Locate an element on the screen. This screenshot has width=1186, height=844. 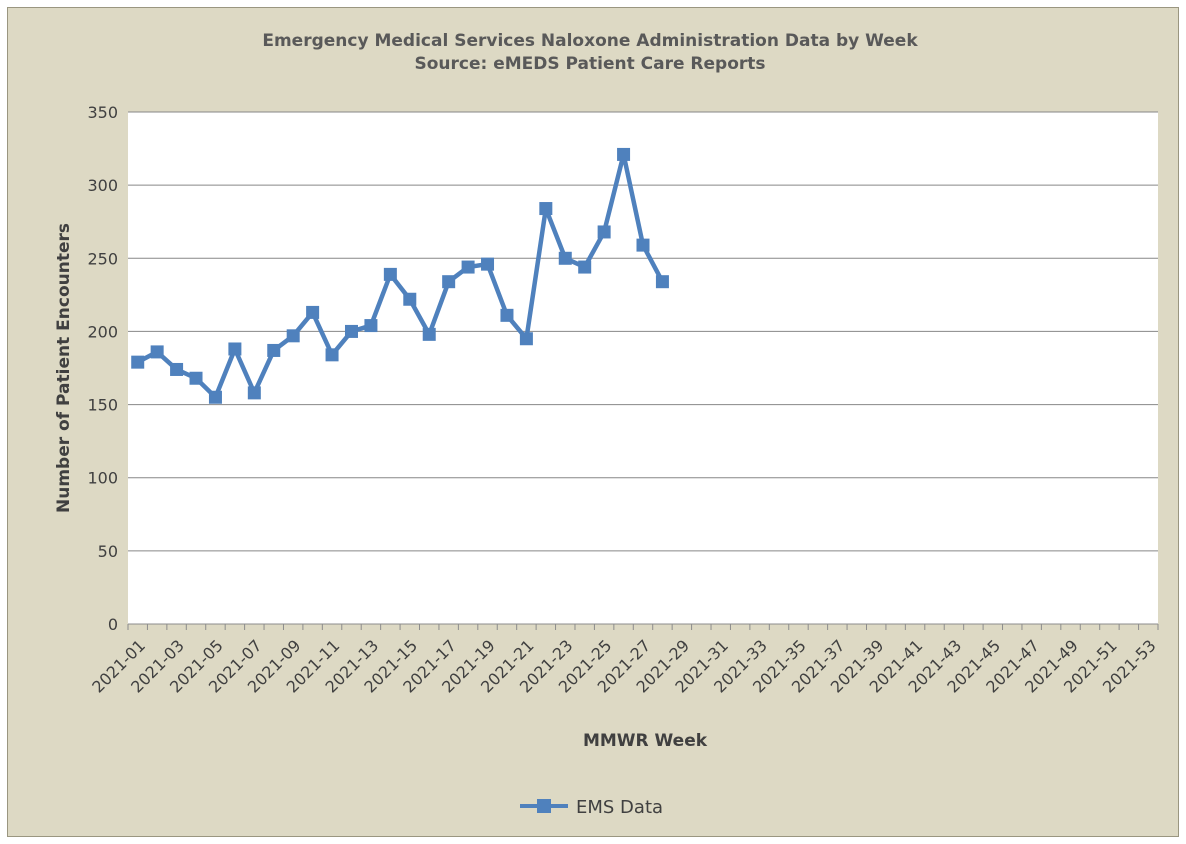
y-tick-label: 250 is located at coordinates (102, 258).